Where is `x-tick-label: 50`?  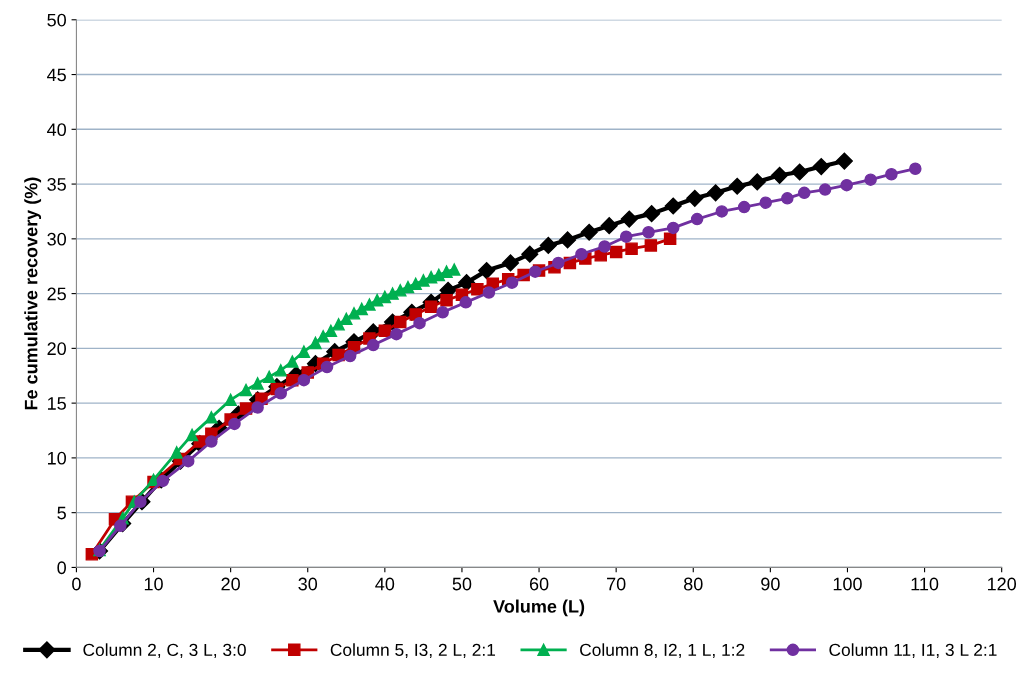
x-tick-label: 50 is located at coordinates (462, 584).